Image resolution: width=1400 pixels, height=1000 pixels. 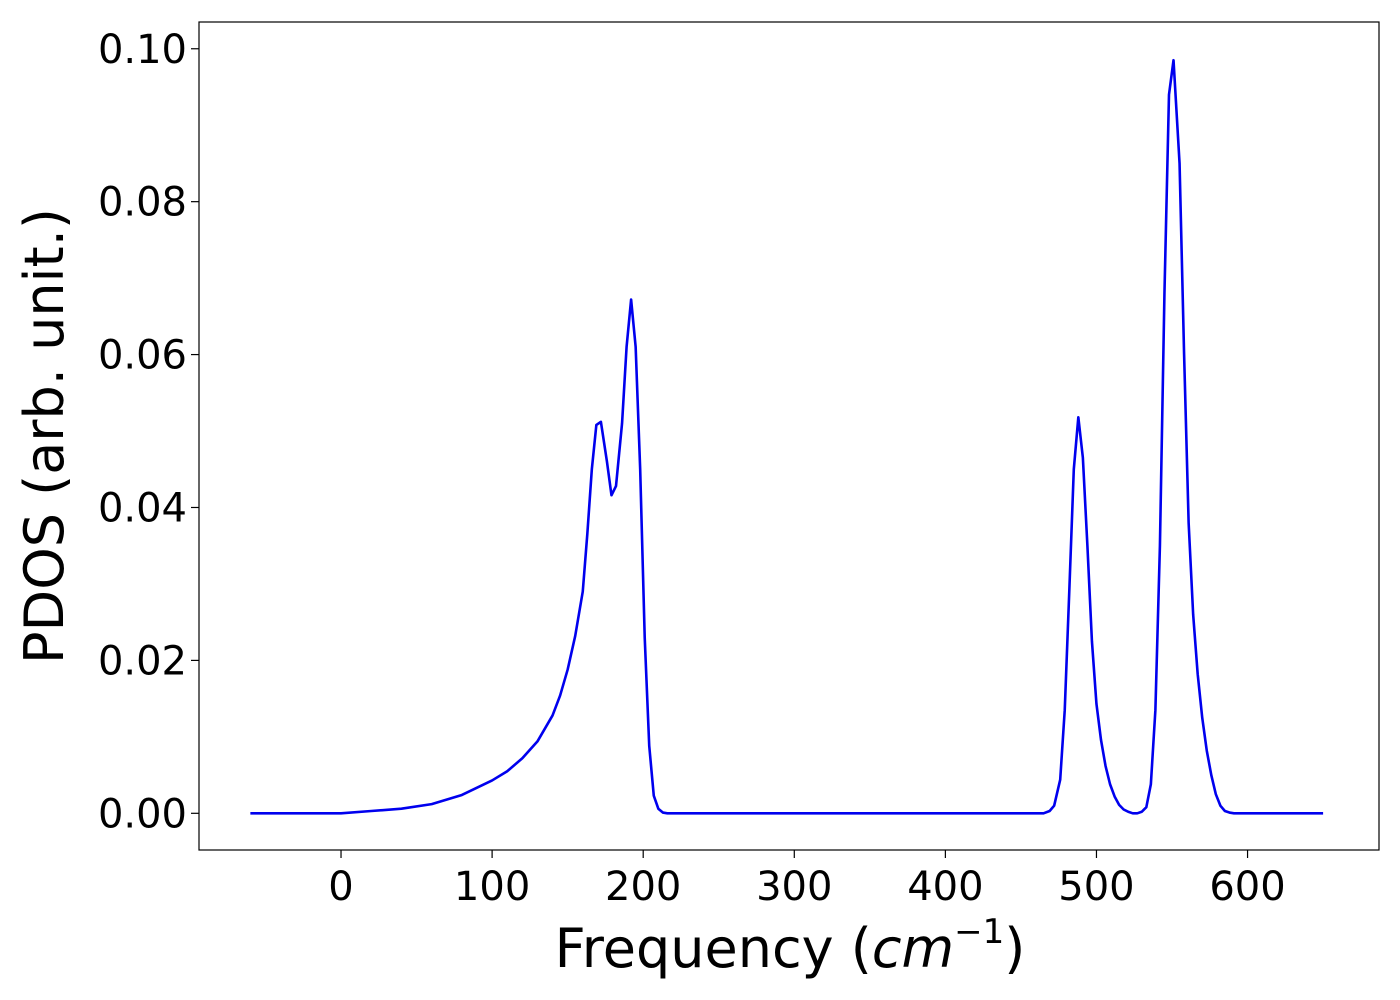 What do you see at coordinates (340, 887) in the screenshot?
I see `x-tick-label: 0` at bounding box center [340, 887].